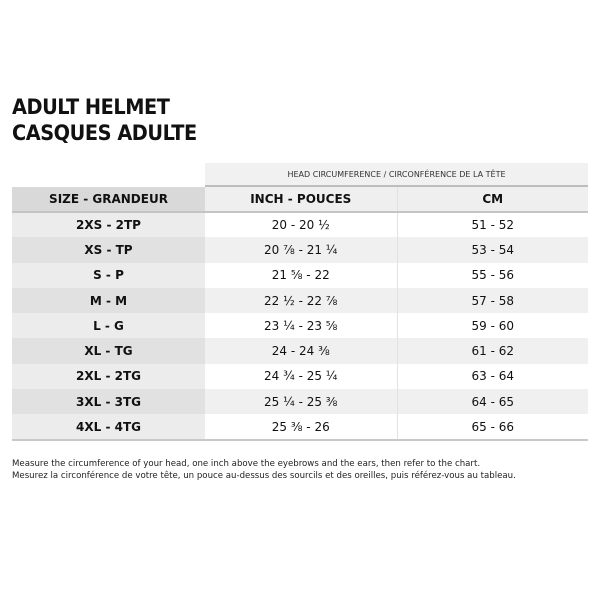 This screenshot has width=600, height=600. I want to click on table-row: XL - TG 24 - 24 ⅜ 61 - 62, so click(300, 351).